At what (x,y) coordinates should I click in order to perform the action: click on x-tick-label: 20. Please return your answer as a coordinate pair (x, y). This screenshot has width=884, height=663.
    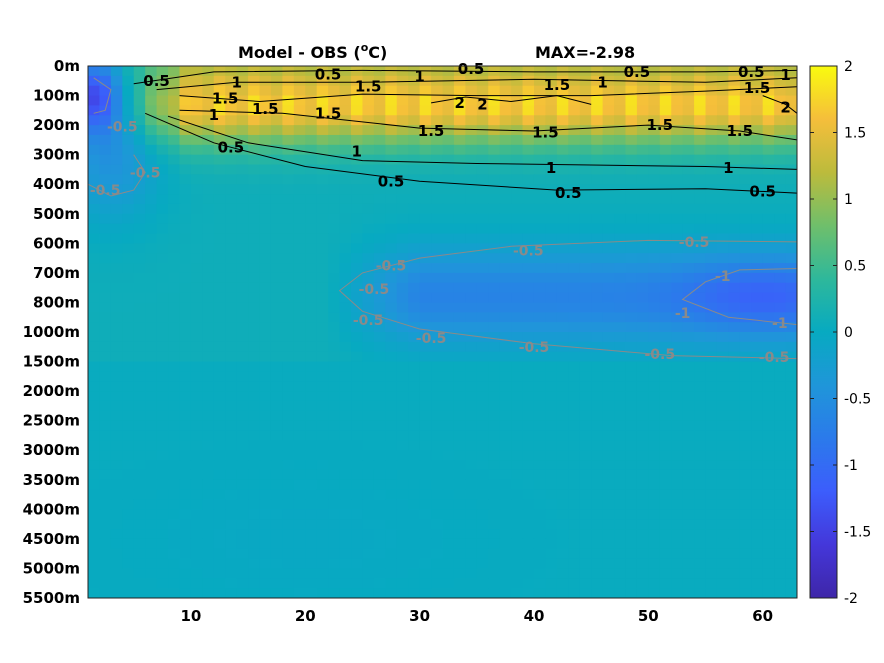
    Looking at the image, I should click on (305, 616).